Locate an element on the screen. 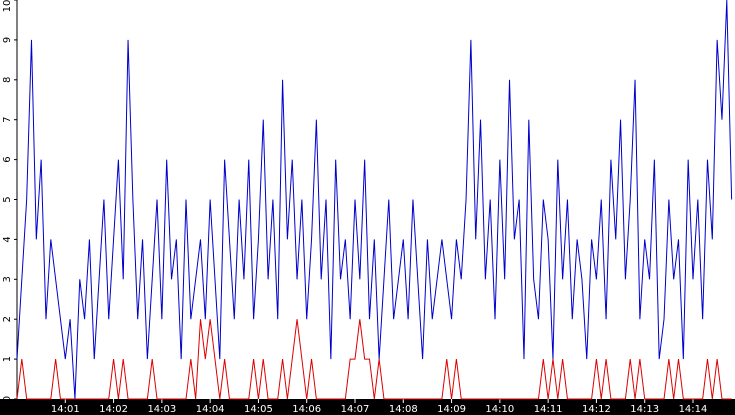 The width and height of the screenshot is (735, 415). x-tick-label: 14:07 is located at coordinates (355, 409).